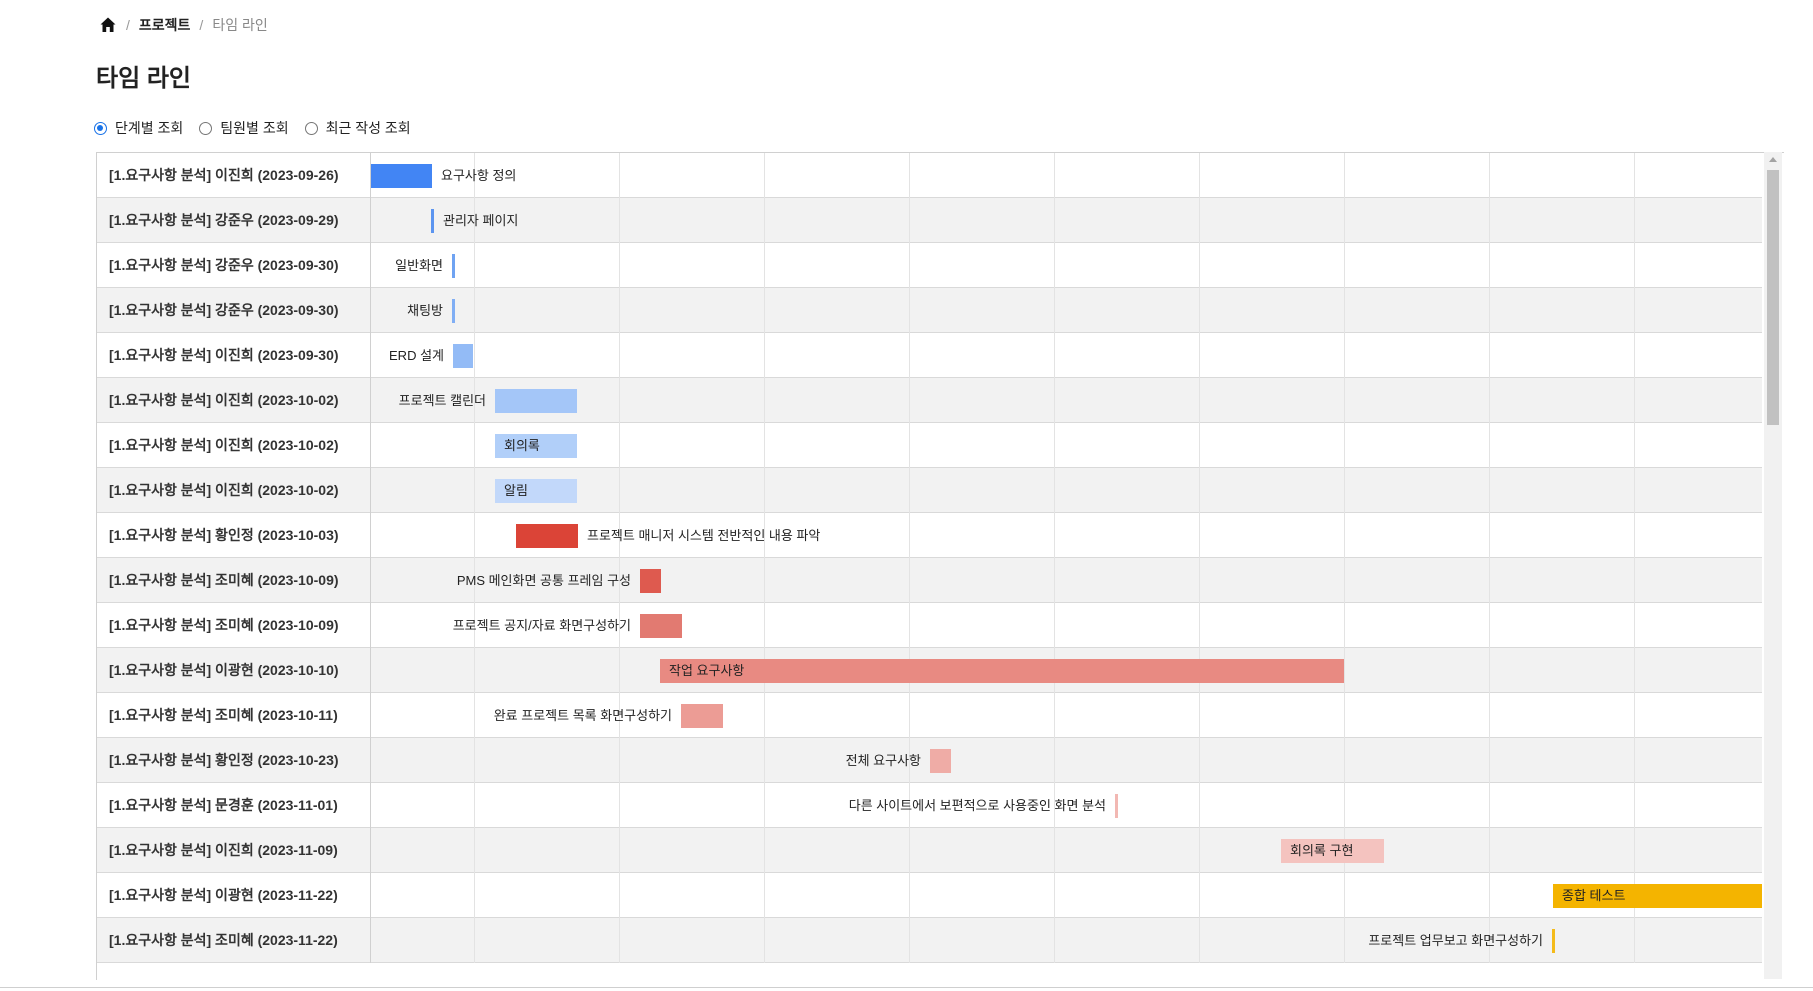 Image resolution: width=1813 pixels, height=991 pixels. What do you see at coordinates (223, 940) in the screenshot?
I see `timeline-row-label: [1.요구사항 분석] 조미혜 (2023-11-22)` at bounding box center [223, 940].